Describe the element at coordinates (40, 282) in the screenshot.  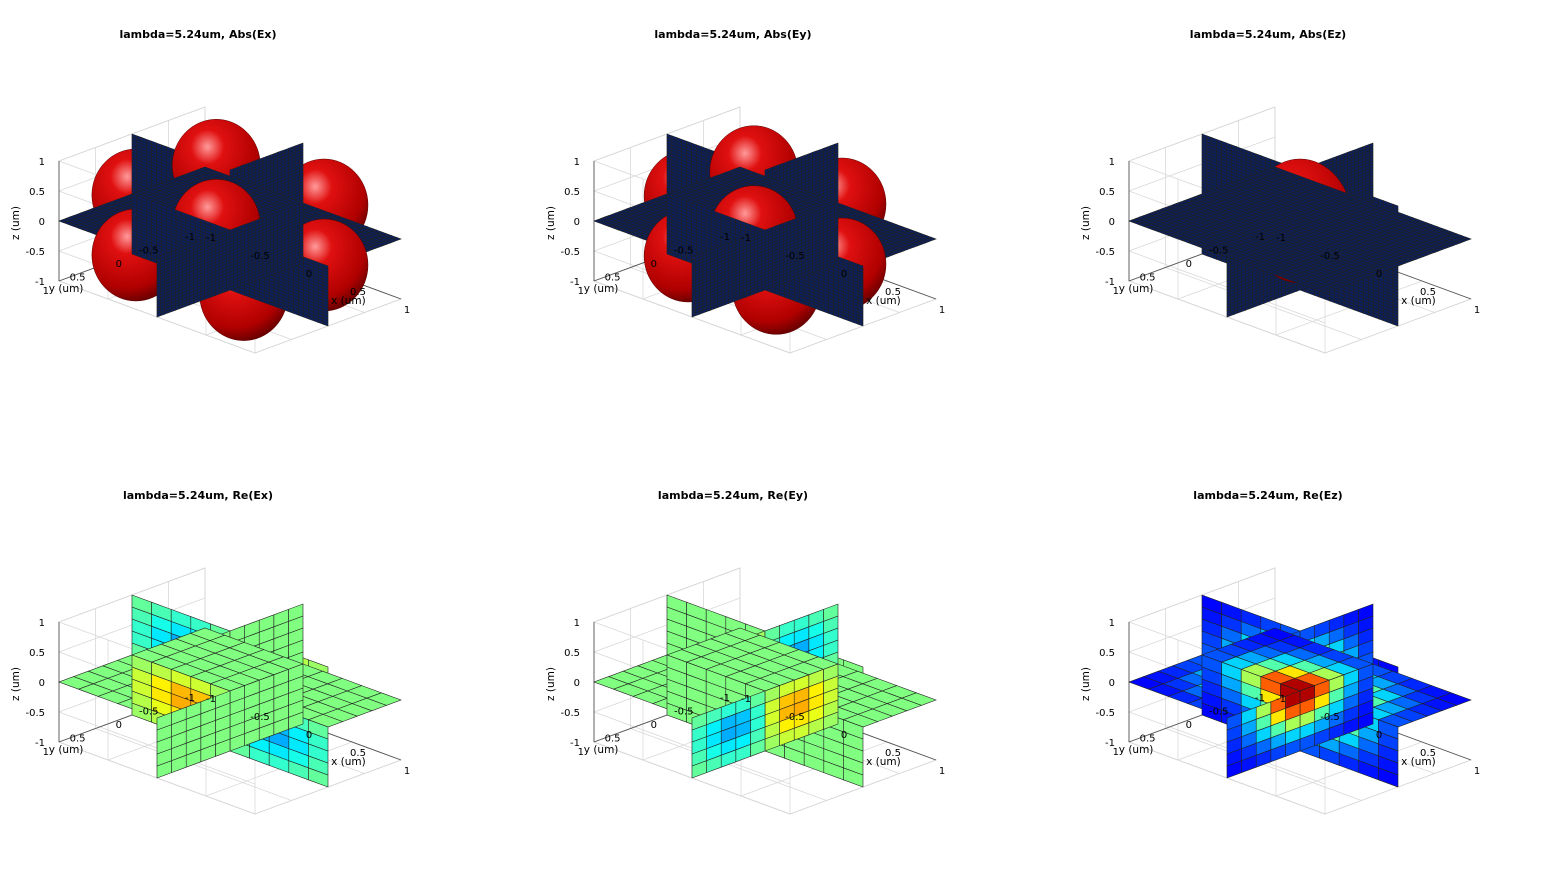
I see `z-tick-label: -1` at that location.